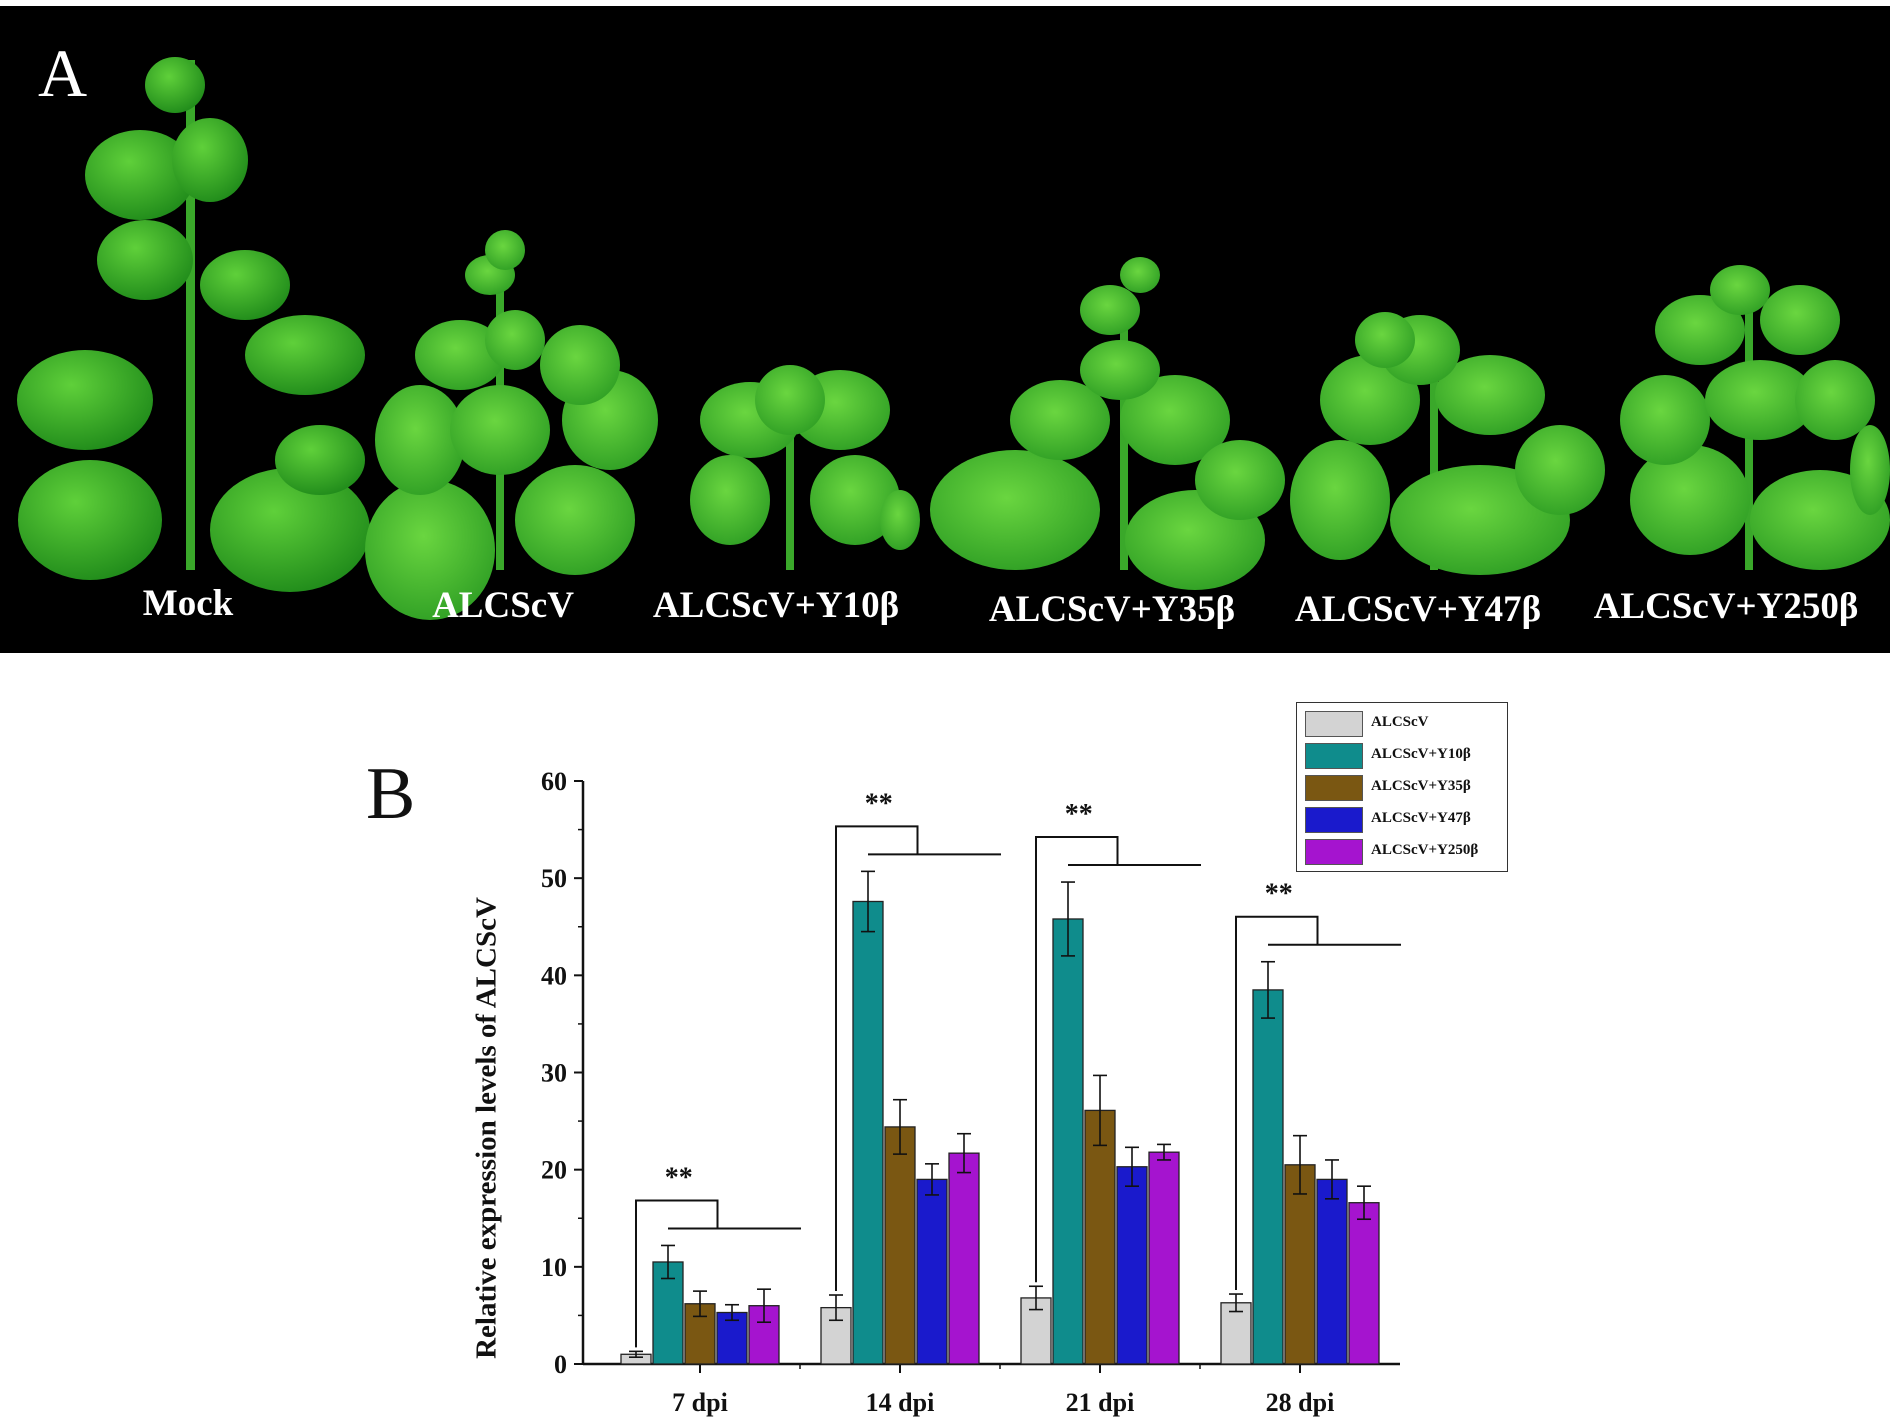 The width and height of the screenshot is (1890, 1426). Describe the element at coordinates (188, 603) in the screenshot. I see `plant-label-mock: Mock` at that location.